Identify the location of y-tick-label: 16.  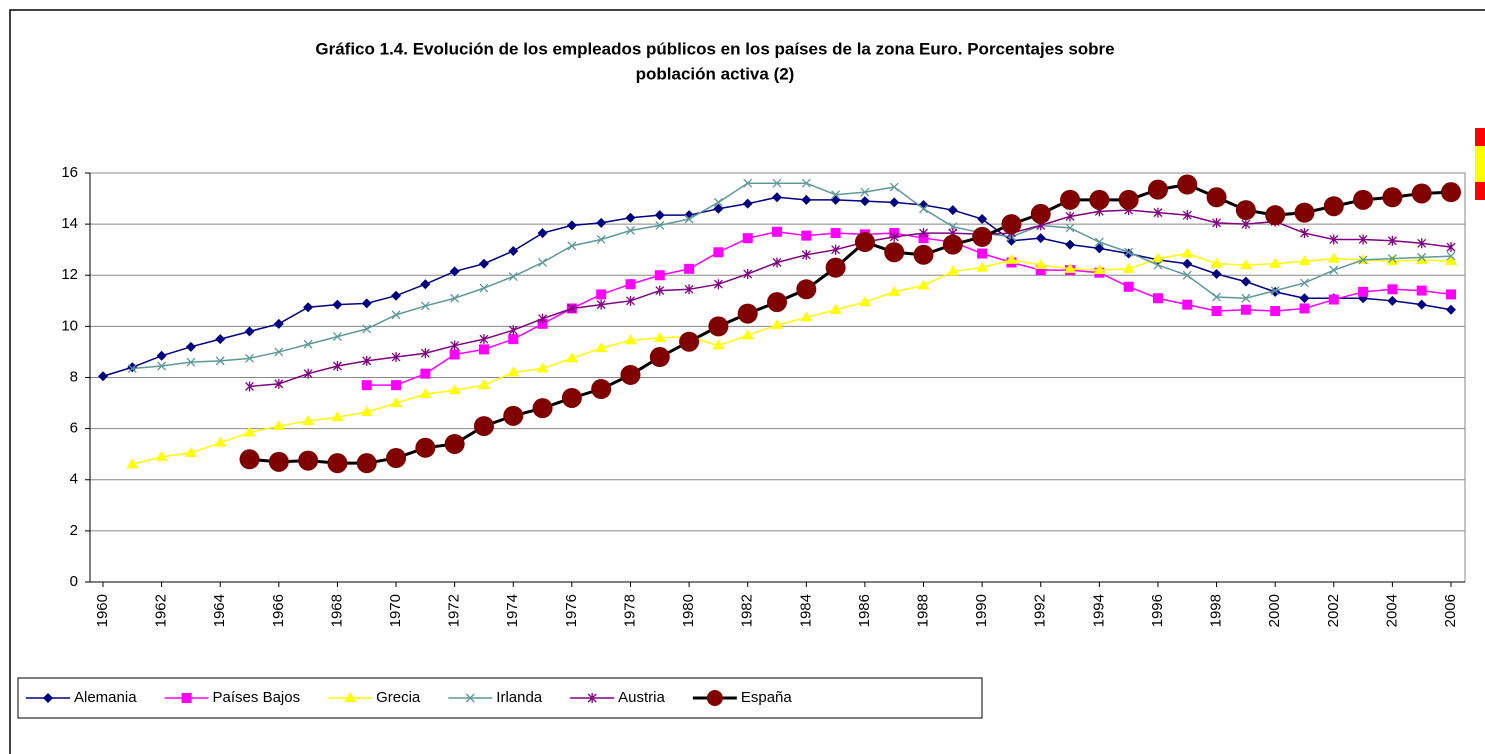
(69, 172).